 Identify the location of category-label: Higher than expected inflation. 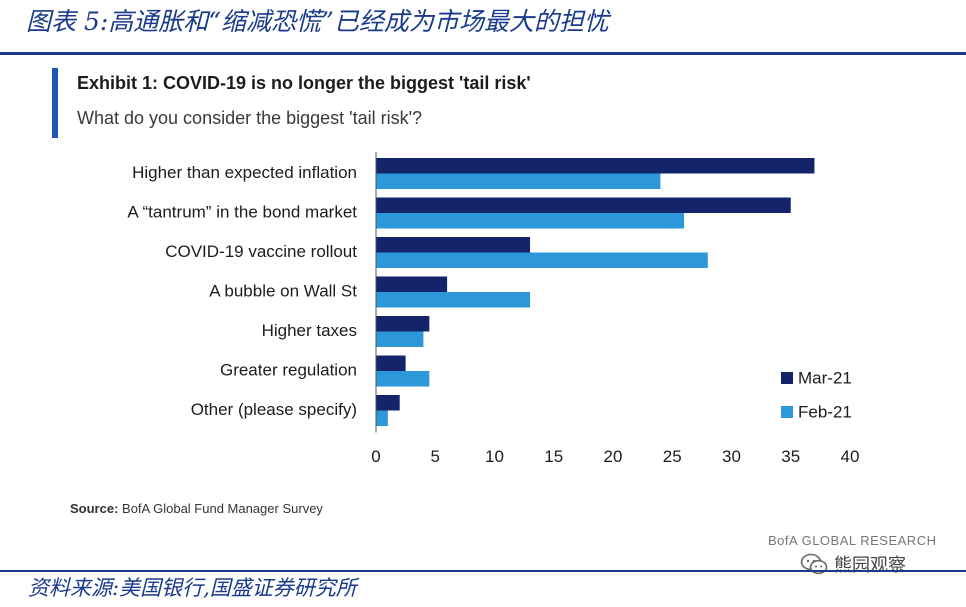
(244, 172).